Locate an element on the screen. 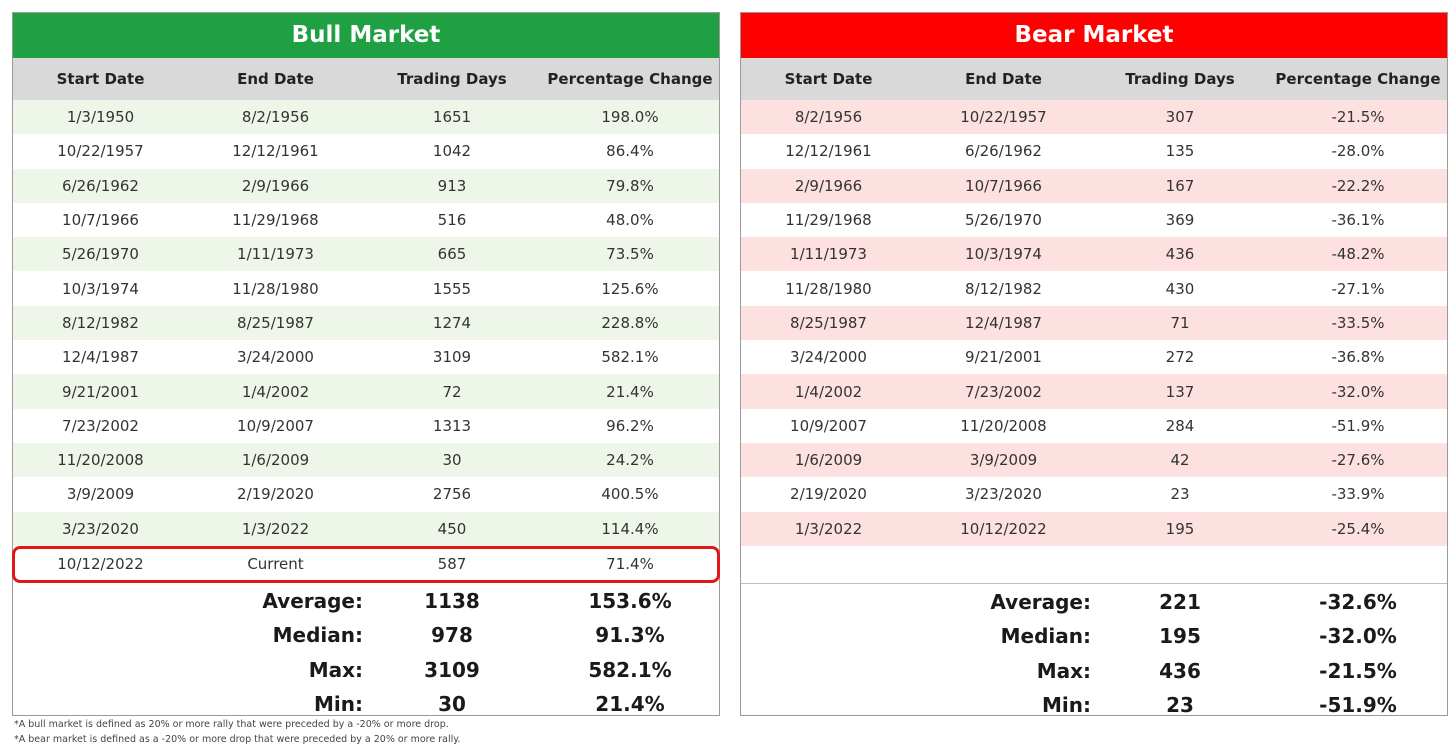 The width and height of the screenshot is (1456, 751). table-cell: 450 is located at coordinates (452, 528).